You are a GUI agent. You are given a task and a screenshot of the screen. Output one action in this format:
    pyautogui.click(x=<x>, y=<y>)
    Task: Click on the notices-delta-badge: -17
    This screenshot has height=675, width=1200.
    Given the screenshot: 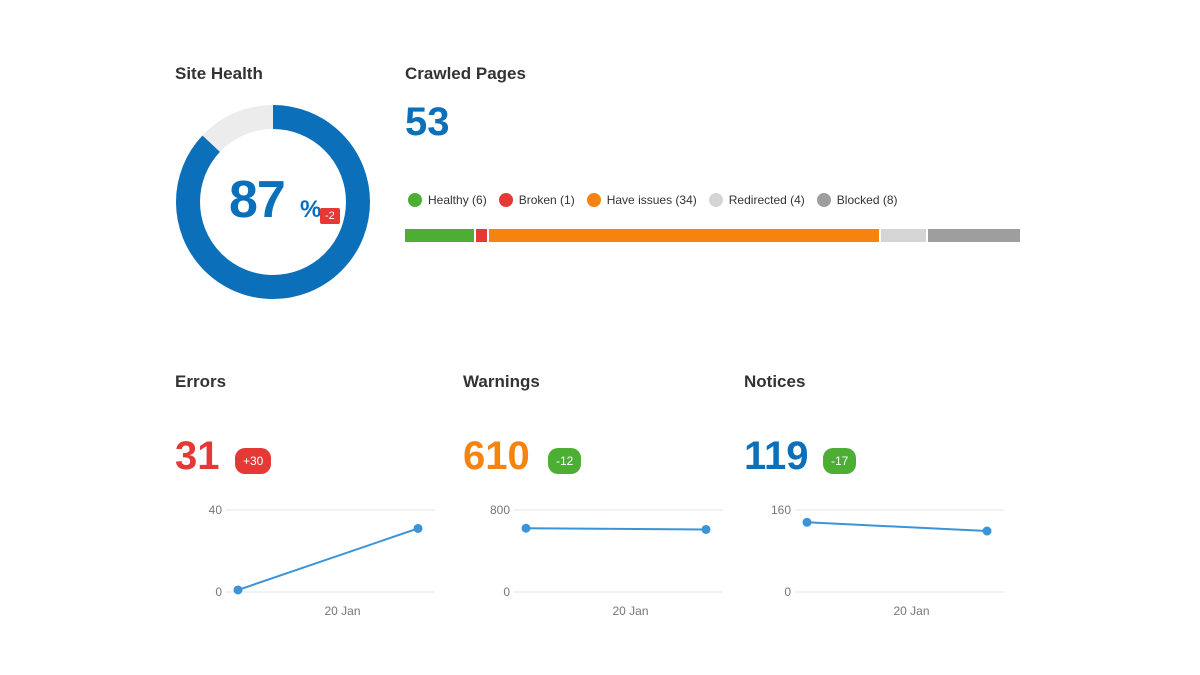 What is the action you would take?
    pyautogui.click(x=840, y=461)
    